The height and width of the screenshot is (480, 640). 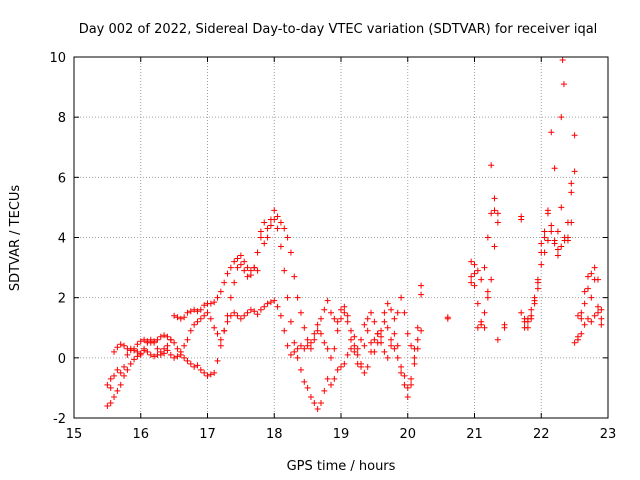 What do you see at coordinates (274, 434) in the screenshot?
I see `x-tick-label: 18` at bounding box center [274, 434].